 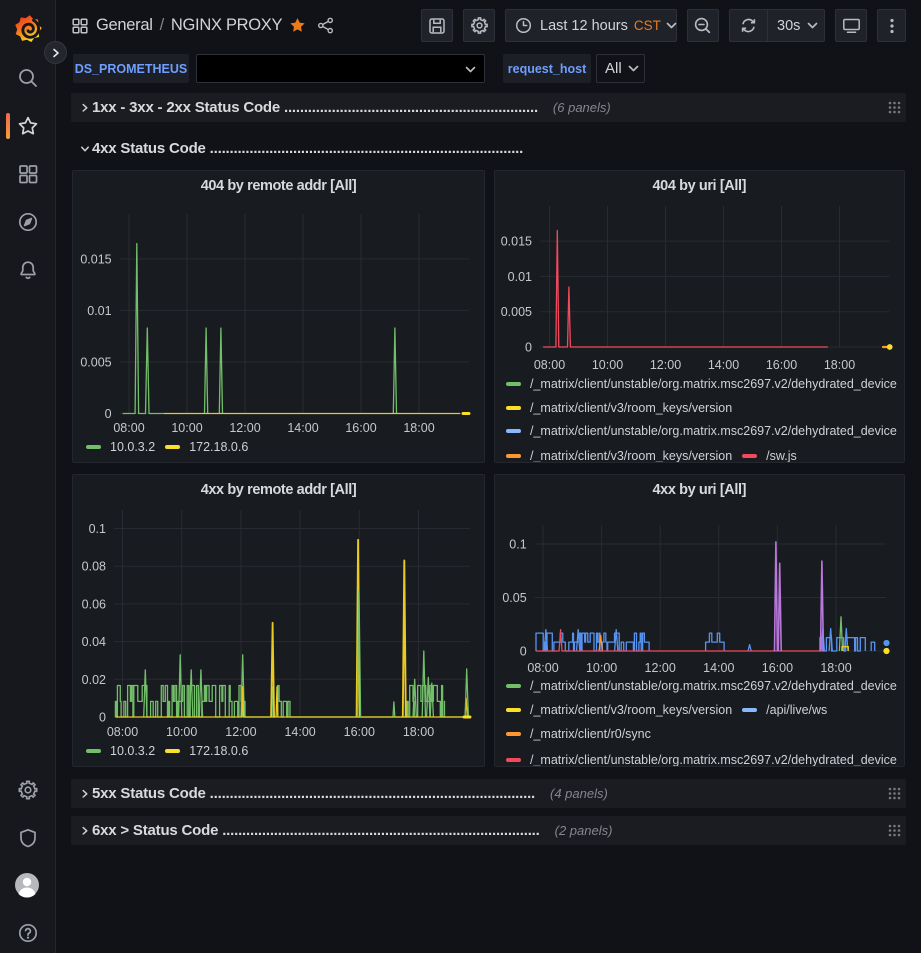 I want to click on svg-text: 0.05, so click(x=514, y=598).